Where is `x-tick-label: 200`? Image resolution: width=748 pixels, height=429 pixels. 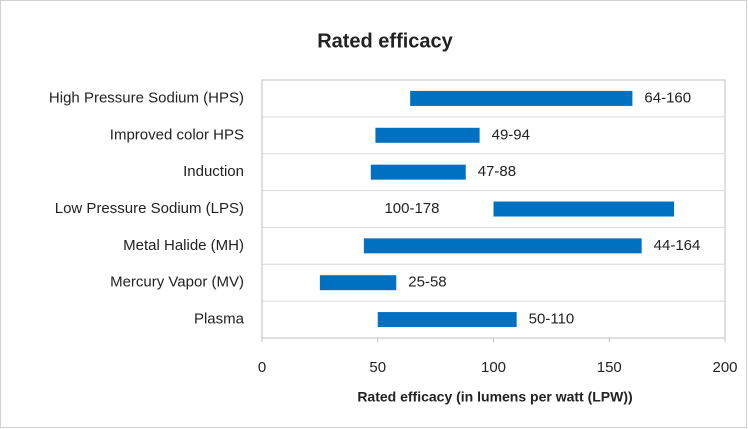 x-tick-label: 200 is located at coordinates (724, 367).